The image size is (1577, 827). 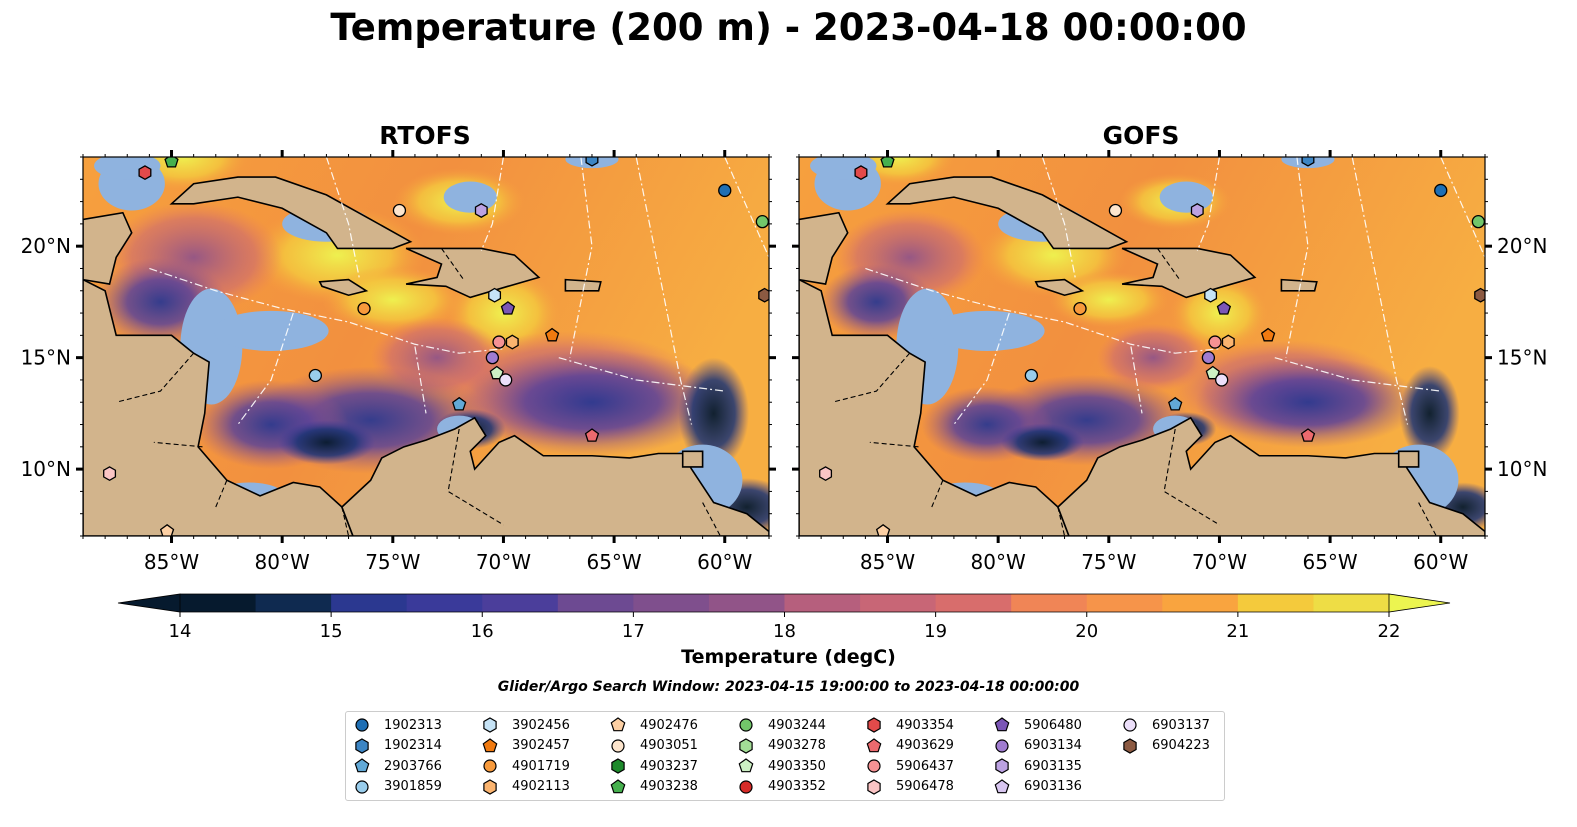 What do you see at coordinates (541, 725) in the screenshot?
I see `legend-label: 3902456` at bounding box center [541, 725].